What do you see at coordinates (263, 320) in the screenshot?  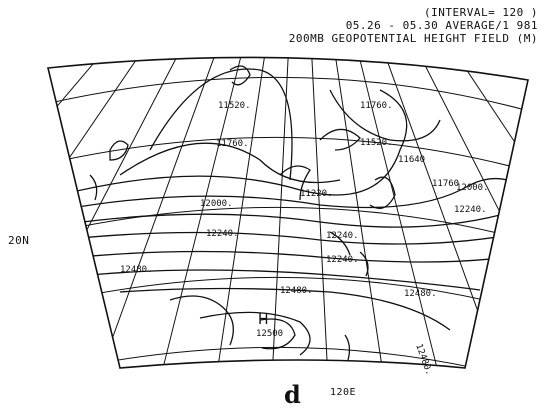 I see `high-pressure-marker: H` at bounding box center [263, 320].